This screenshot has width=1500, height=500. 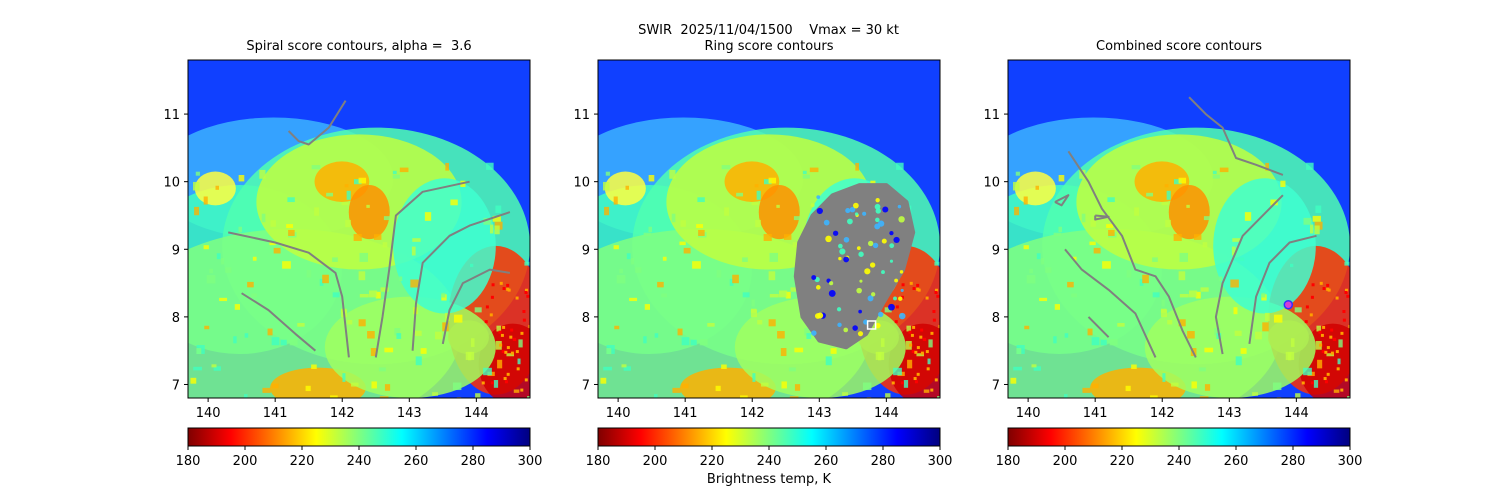 I want to click on panel-title-spiral: Spiral score contours, alpha = 3.6, so click(x=359, y=46).